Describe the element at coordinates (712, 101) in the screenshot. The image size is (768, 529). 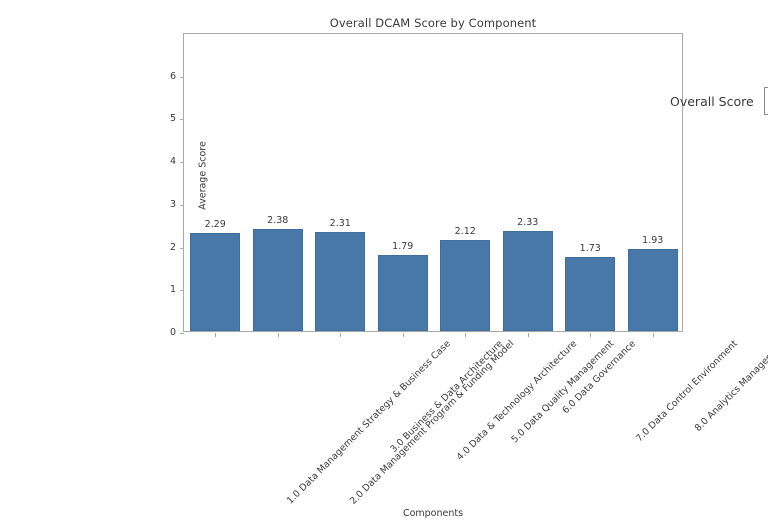
I see `overall-score-label: Overall Score` at that location.